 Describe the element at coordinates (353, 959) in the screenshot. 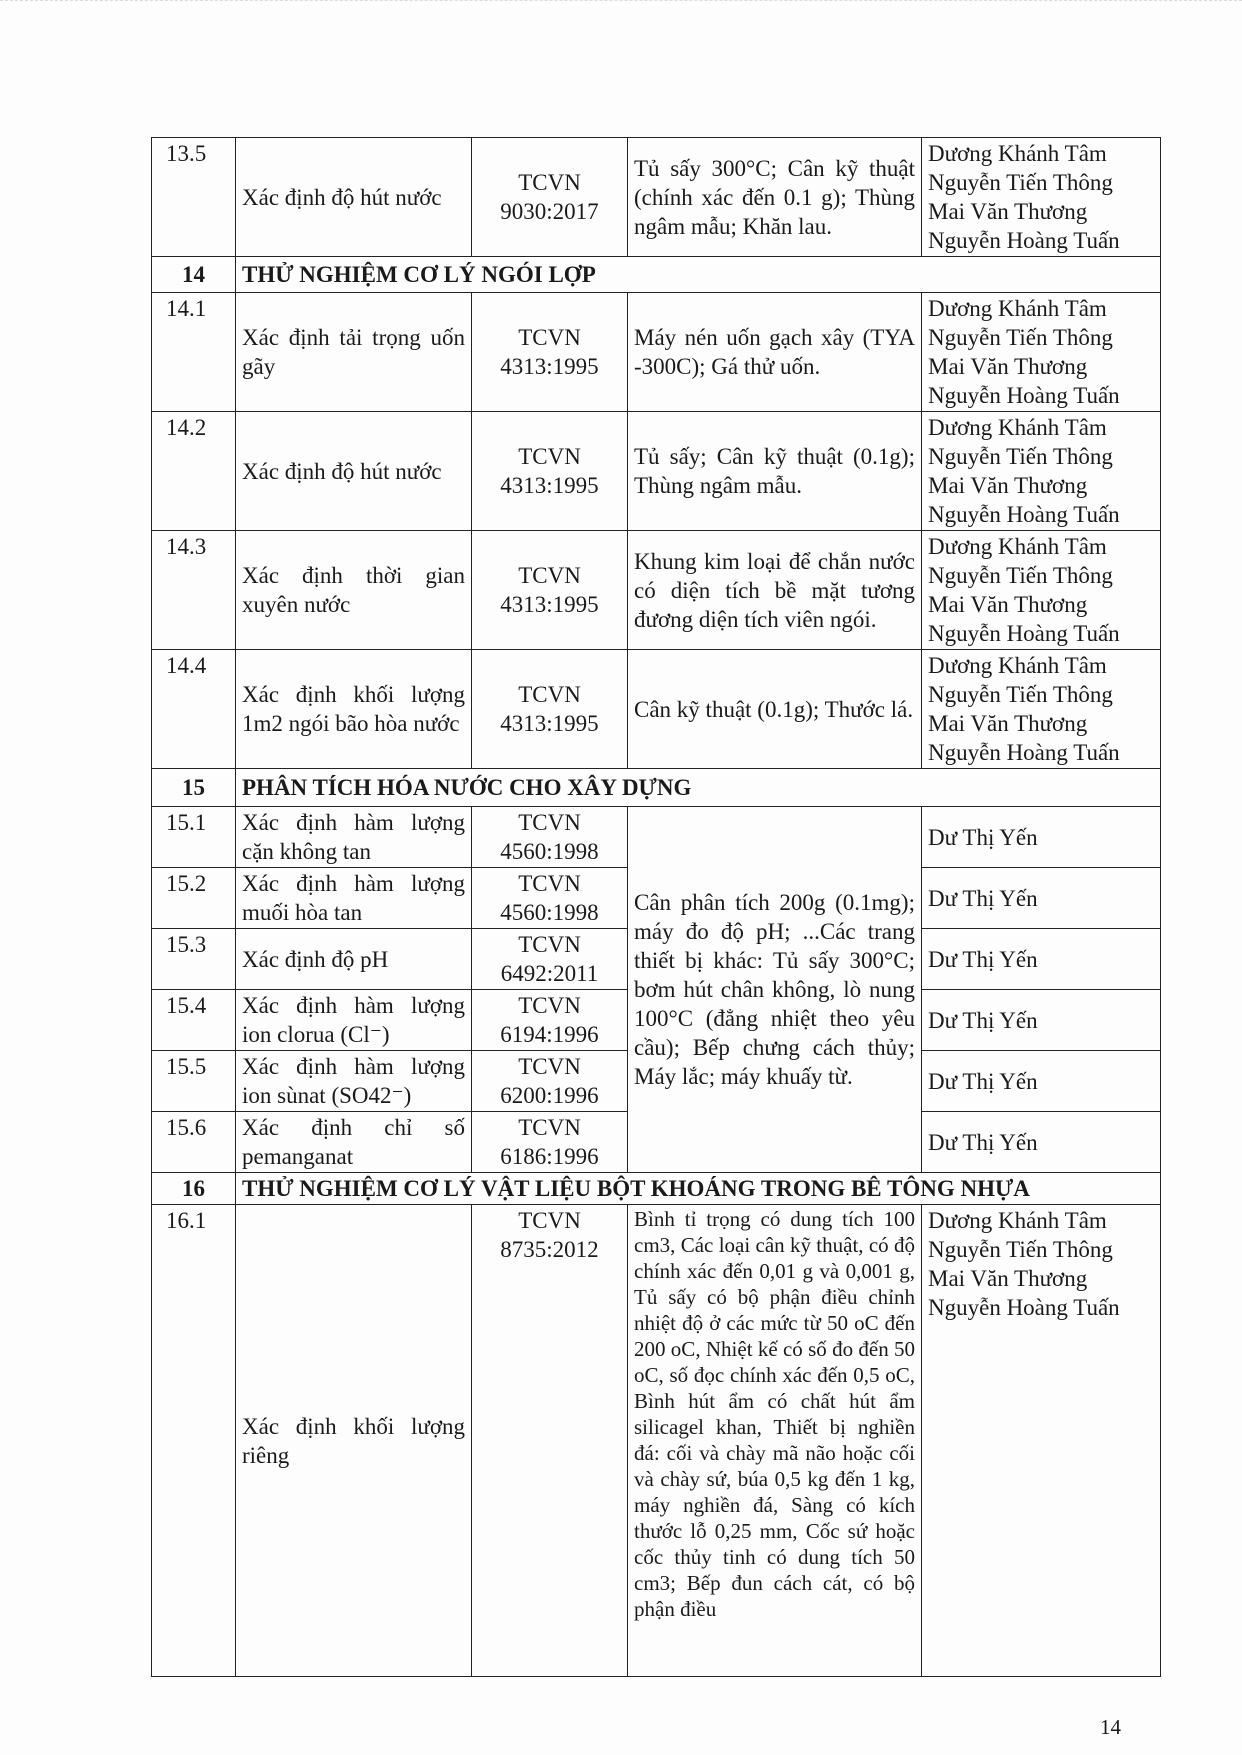

I see `test-name: Xác định độ pH` at that location.